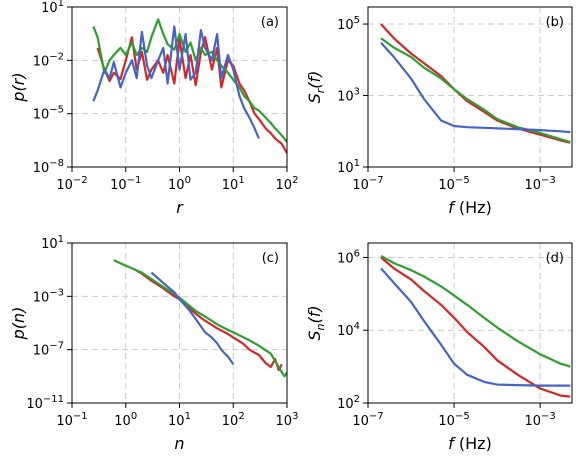 This screenshot has height=465, width=581. I want to click on y-axis-label: Sn(f), so click(316, 322).